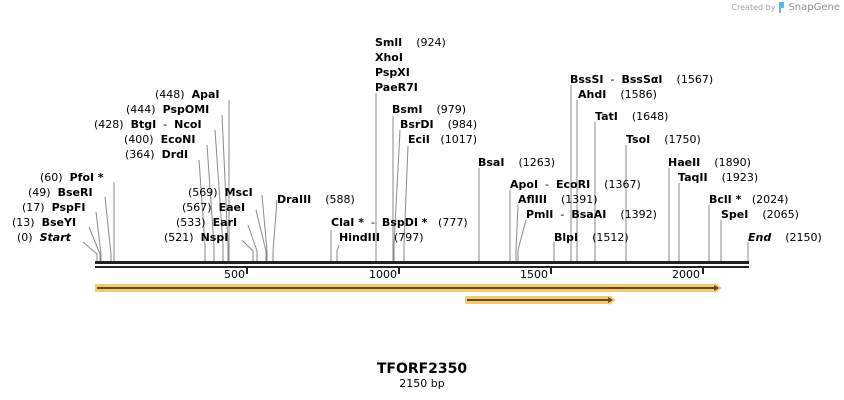 The image size is (844, 400). What do you see at coordinates (392, 72) in the screenshot?
I see `site-pspxi: PspXI` at bounding box center [392, 72].